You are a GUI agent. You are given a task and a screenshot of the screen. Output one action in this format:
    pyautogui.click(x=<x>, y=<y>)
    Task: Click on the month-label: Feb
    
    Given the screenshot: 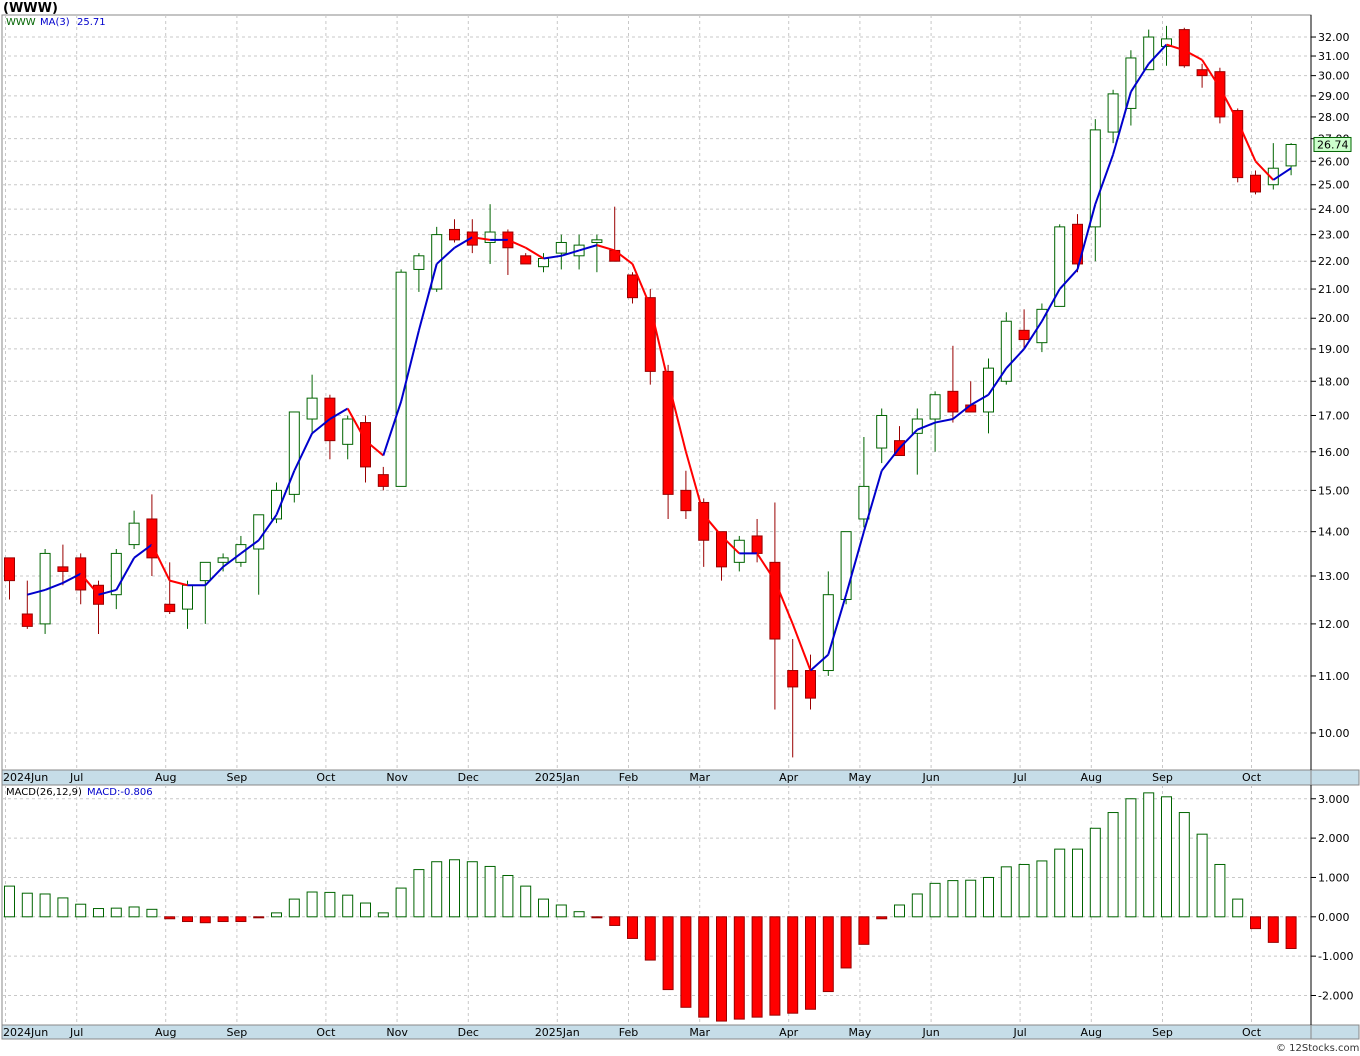 What is the action you would take?
    pyautogui.click(x=628, y=777)
    